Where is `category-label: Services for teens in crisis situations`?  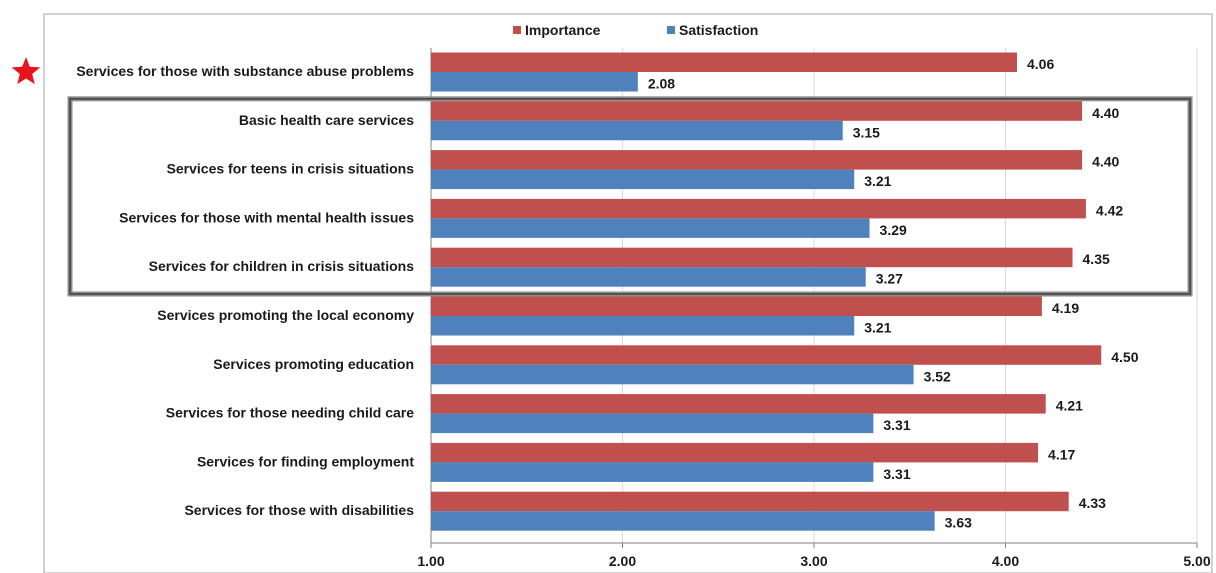
category-label: Services for teens in crisis situations is located at coordinates (291, 169).